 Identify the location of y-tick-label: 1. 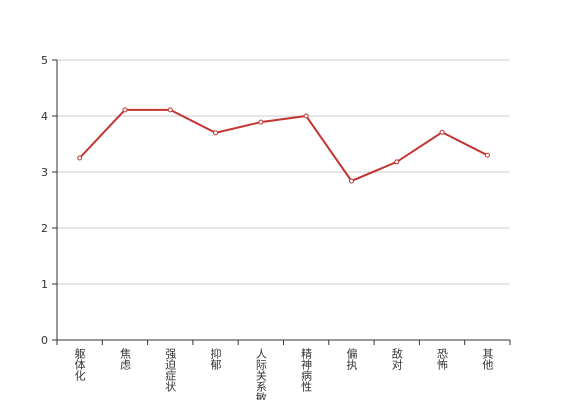
(44, 284).